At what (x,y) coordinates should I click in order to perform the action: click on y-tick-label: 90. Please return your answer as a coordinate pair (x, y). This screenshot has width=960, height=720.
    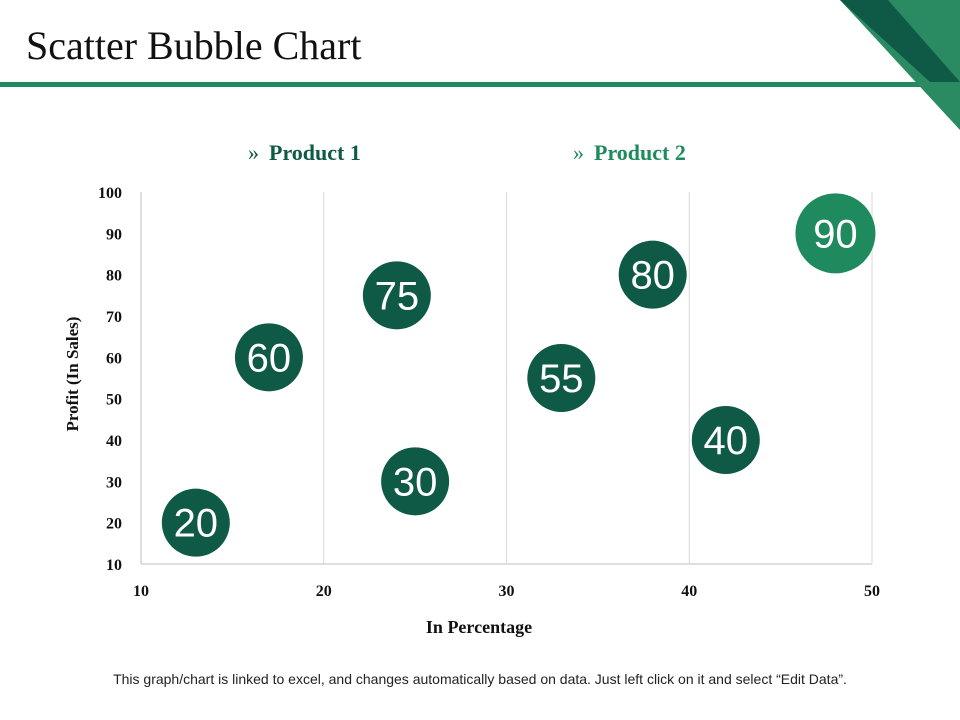
    Looking at the image, I should click on (114, 234).